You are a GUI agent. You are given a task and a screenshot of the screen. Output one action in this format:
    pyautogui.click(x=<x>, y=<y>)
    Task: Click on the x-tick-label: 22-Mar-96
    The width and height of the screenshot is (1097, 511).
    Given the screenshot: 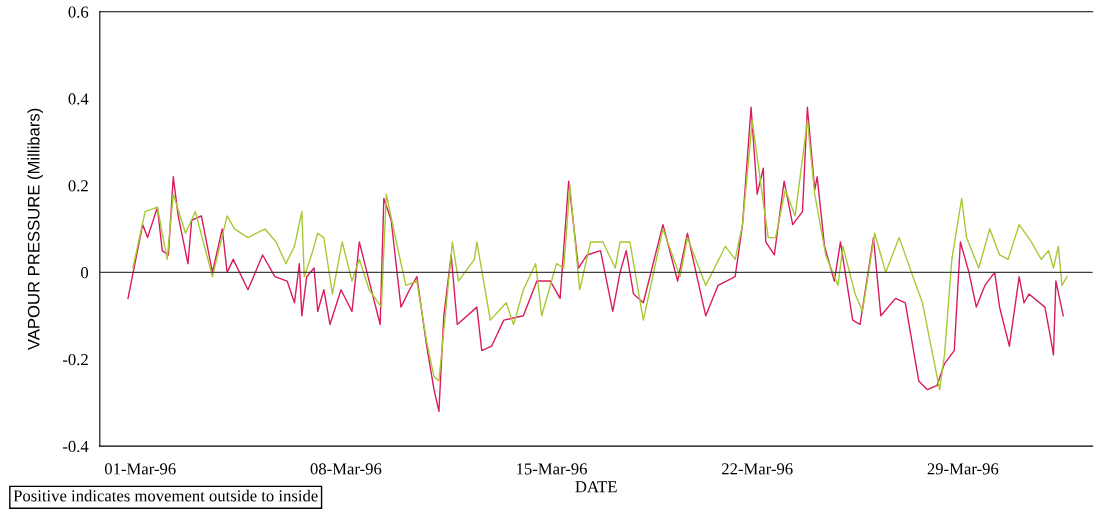 What is the action you would take?
    pyautogui.click(x=757, y=469)
    